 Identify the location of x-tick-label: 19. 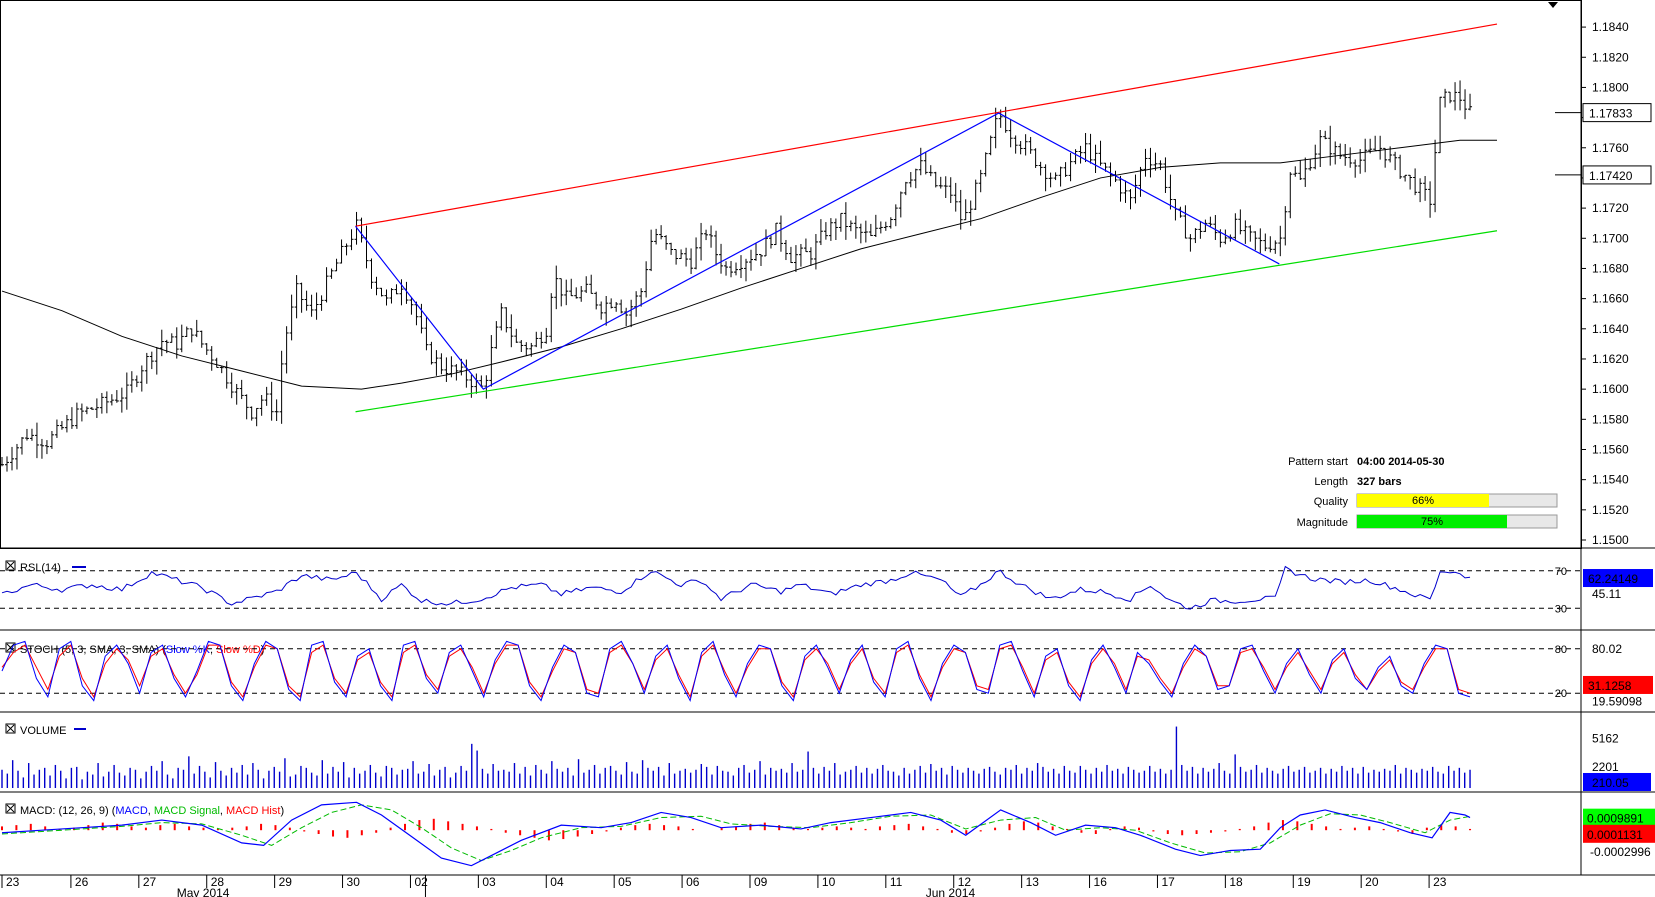
(1304, 882).